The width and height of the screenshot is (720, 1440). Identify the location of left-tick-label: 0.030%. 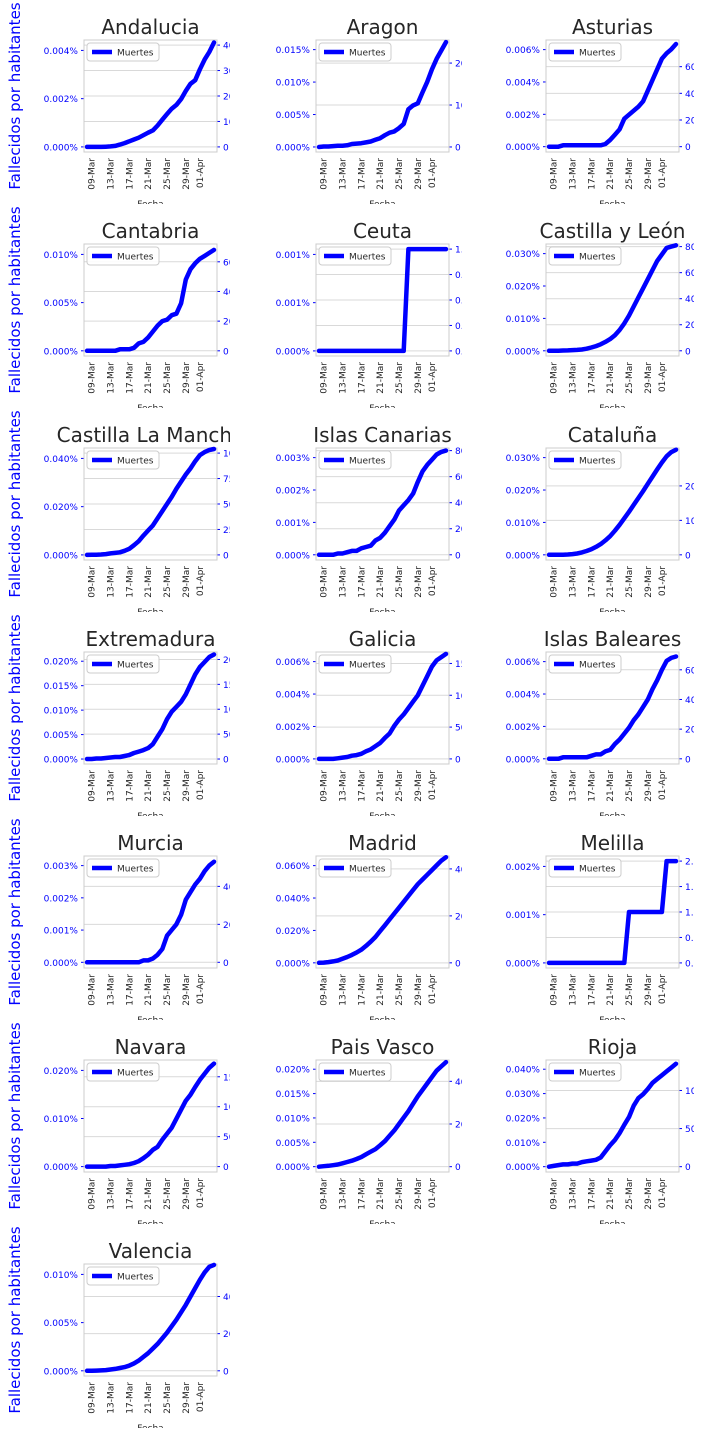
(523, 1095).